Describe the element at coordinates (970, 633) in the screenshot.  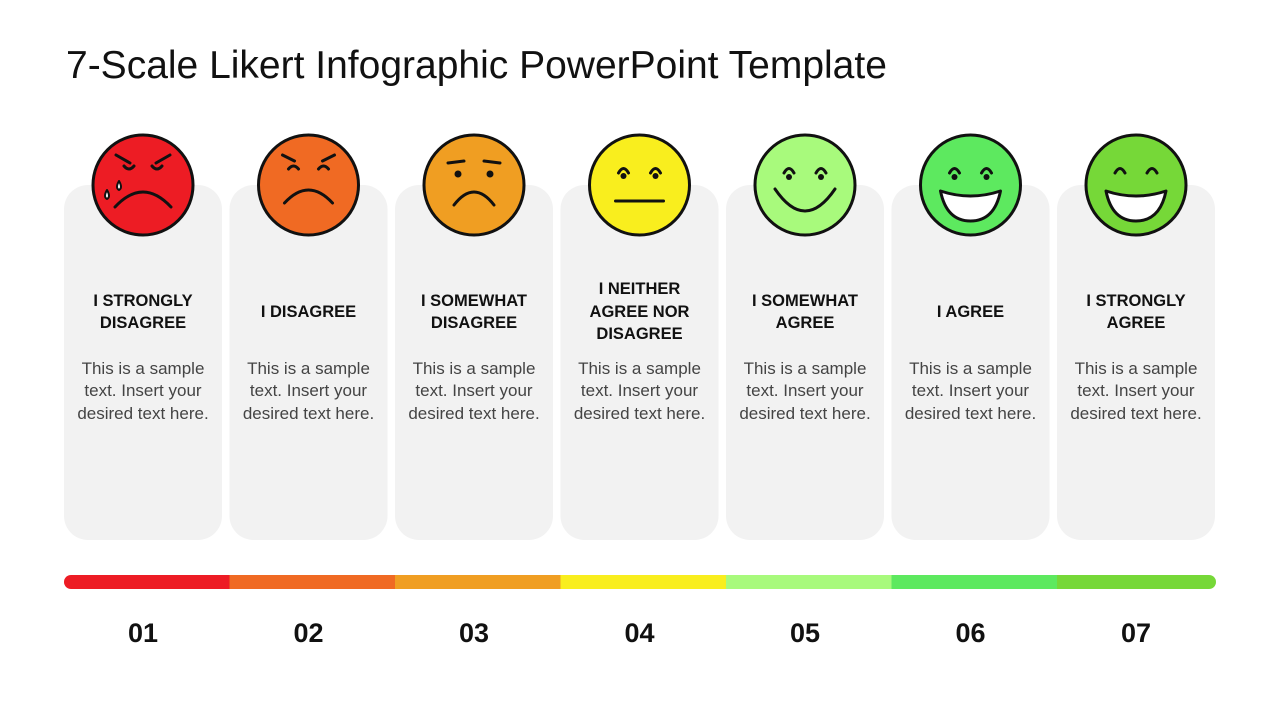
I see `option-number: 06` at that location.